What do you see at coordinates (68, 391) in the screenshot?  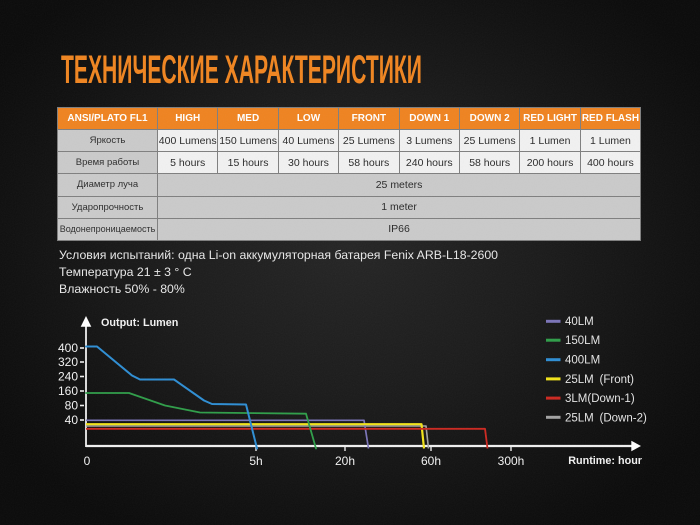 I see `svg-text: 160` at bounding box center [68, 391].